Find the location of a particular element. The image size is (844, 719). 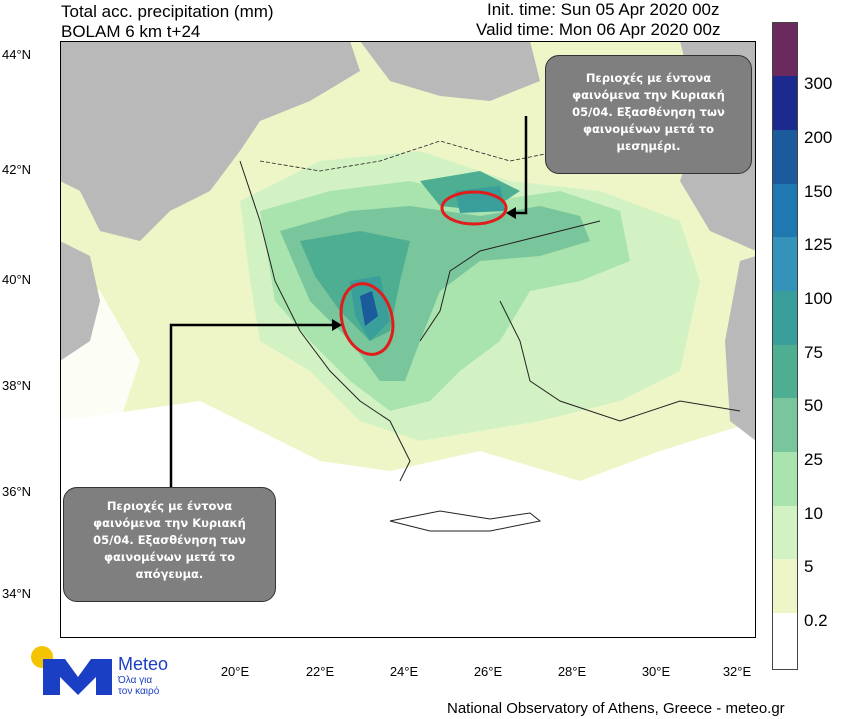

lon-label-22: 22°E is located at coordinates (320, 671).